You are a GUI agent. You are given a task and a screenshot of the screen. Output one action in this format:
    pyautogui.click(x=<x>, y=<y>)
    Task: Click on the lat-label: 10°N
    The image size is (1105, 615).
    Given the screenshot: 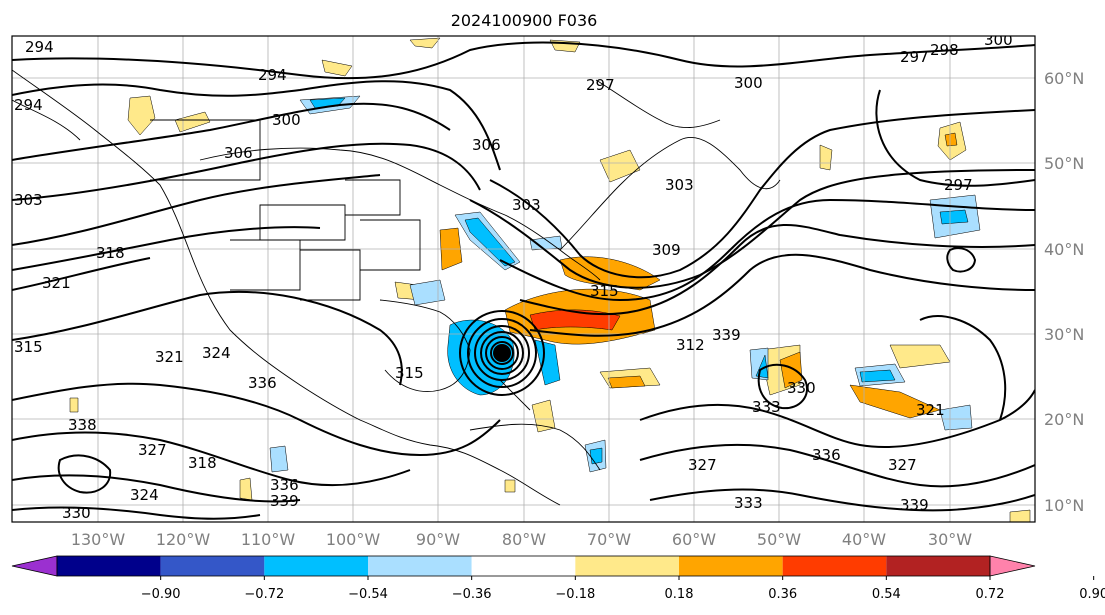 What is the action you would take?
    pyautogui.click(x=1064, y=505)
    